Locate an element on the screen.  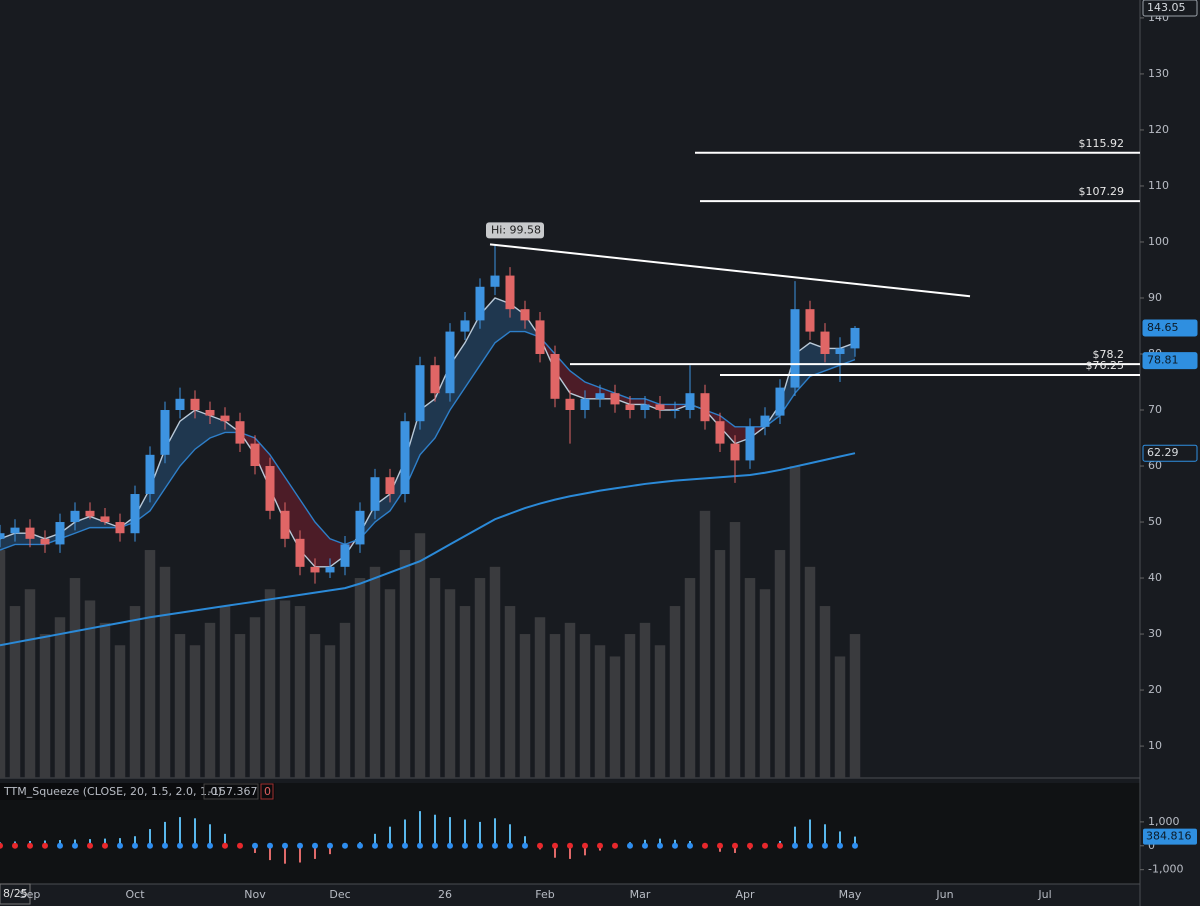
y-tick-label: 40 is located at coordinates (1155, 577).